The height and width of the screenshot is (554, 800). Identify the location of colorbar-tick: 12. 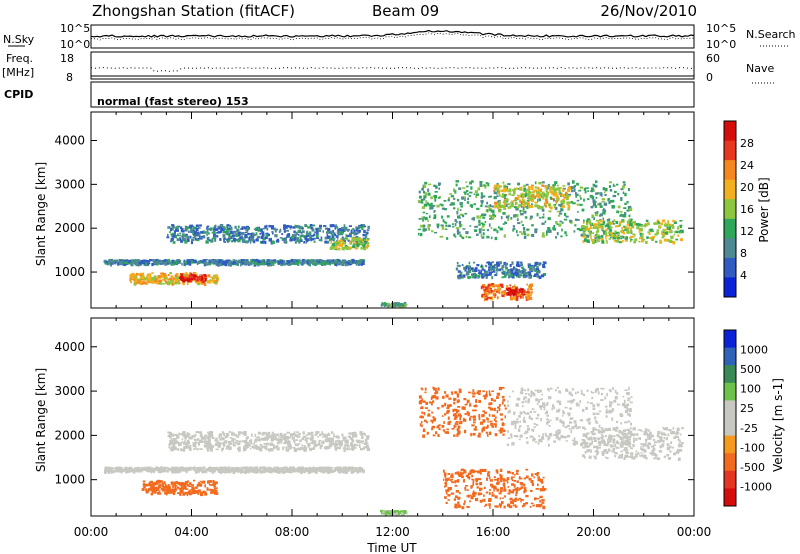
(747, 231).